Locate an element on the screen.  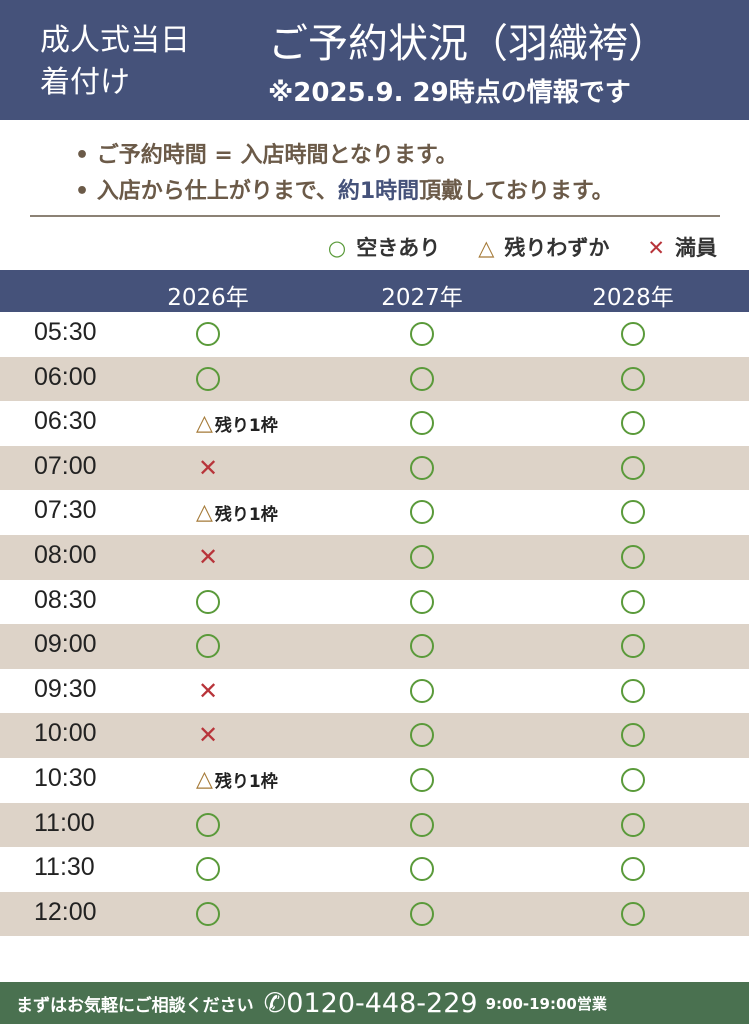
time-slot: 12:00 is located at coordinates (65, 911).